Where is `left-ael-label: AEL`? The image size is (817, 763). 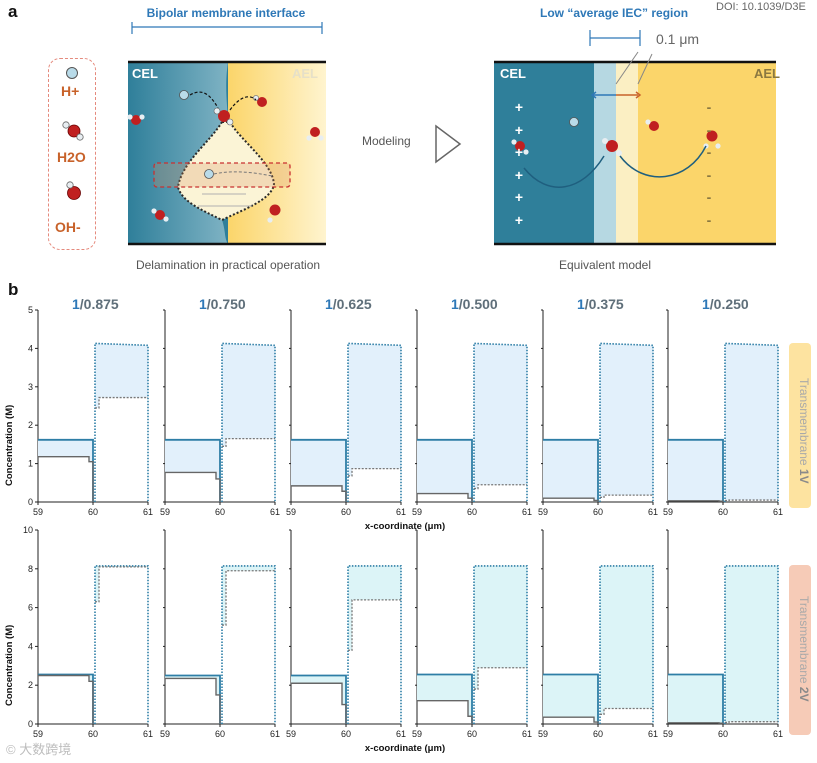
left-ael-label: AEL is located at coordinates (305, 73).